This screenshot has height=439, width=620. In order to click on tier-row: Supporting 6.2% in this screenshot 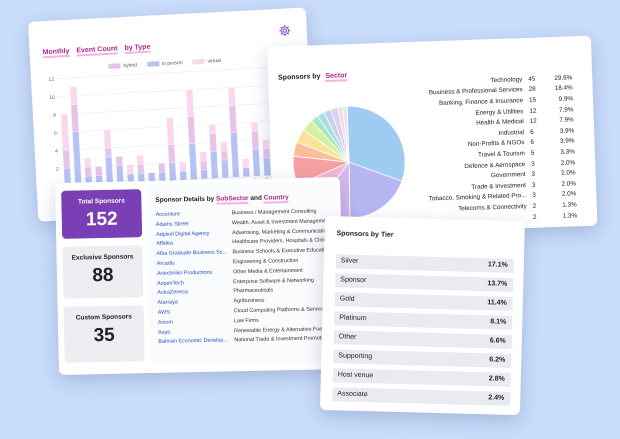, I will do `click(422, 358)`.